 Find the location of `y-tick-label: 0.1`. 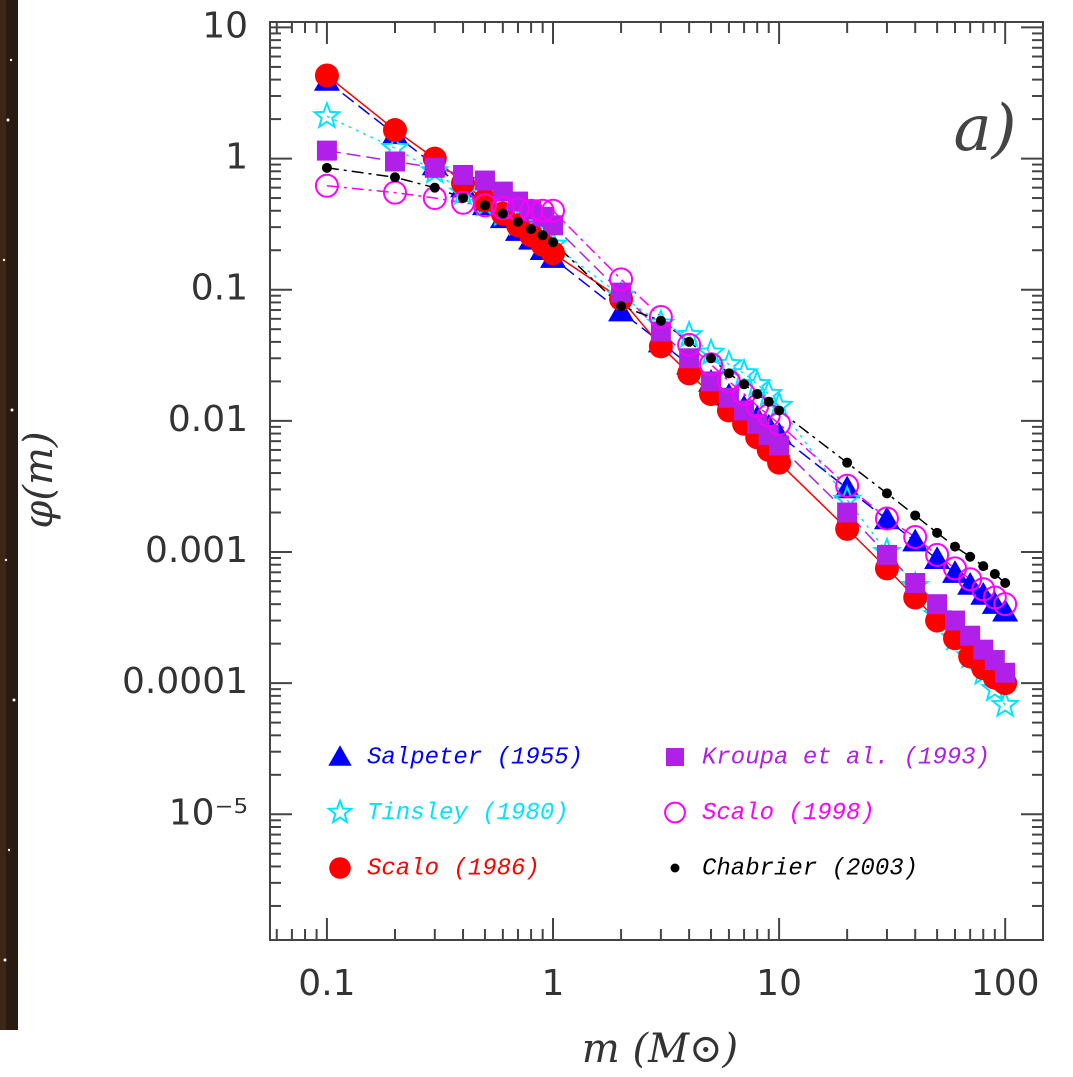

y-tick-label: 0.1 is located at coordinates (219, 288).